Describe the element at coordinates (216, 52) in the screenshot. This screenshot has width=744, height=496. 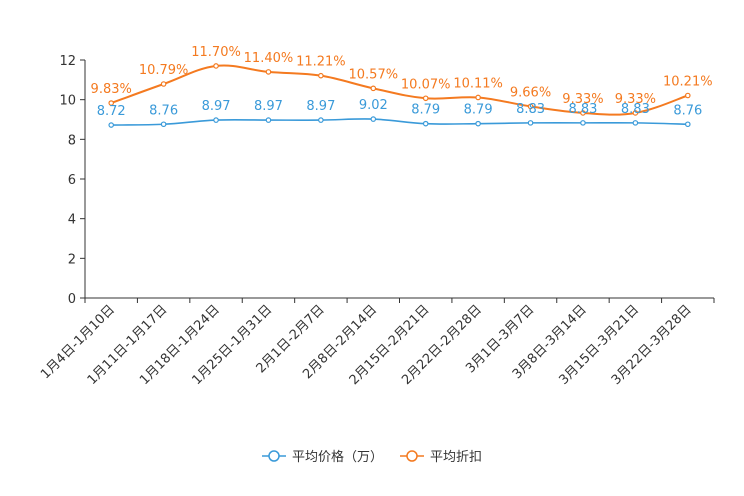
I see `data-label: 11.70%` at that location.